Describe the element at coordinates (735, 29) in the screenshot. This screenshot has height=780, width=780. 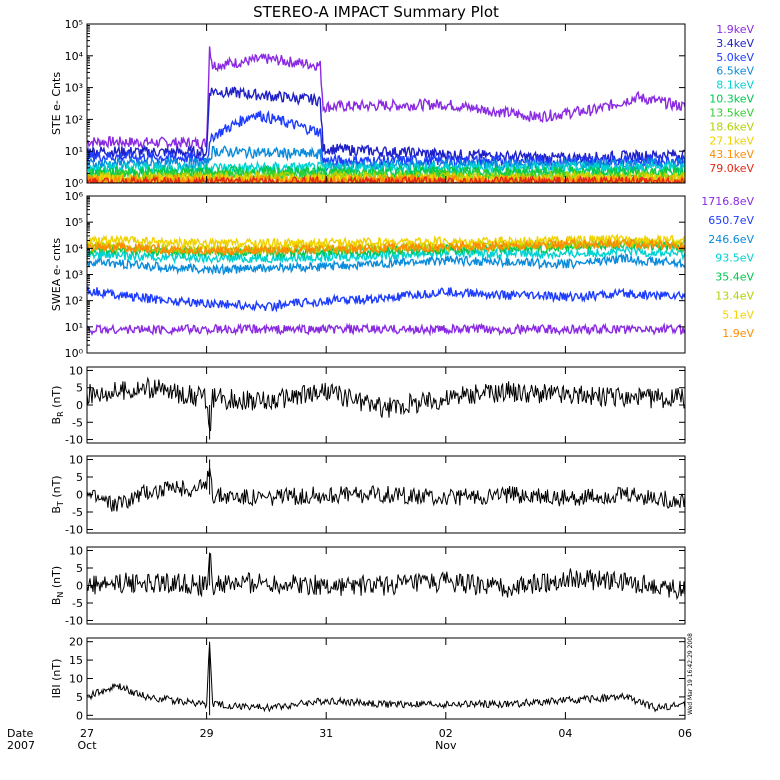
I see `ste-legend-entry: 1.9keV` at that location.